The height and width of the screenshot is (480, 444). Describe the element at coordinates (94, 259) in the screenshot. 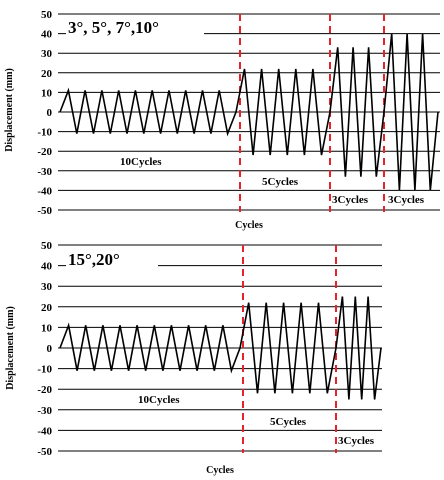

I see `chart-2-title: 15°,20°` at that location.